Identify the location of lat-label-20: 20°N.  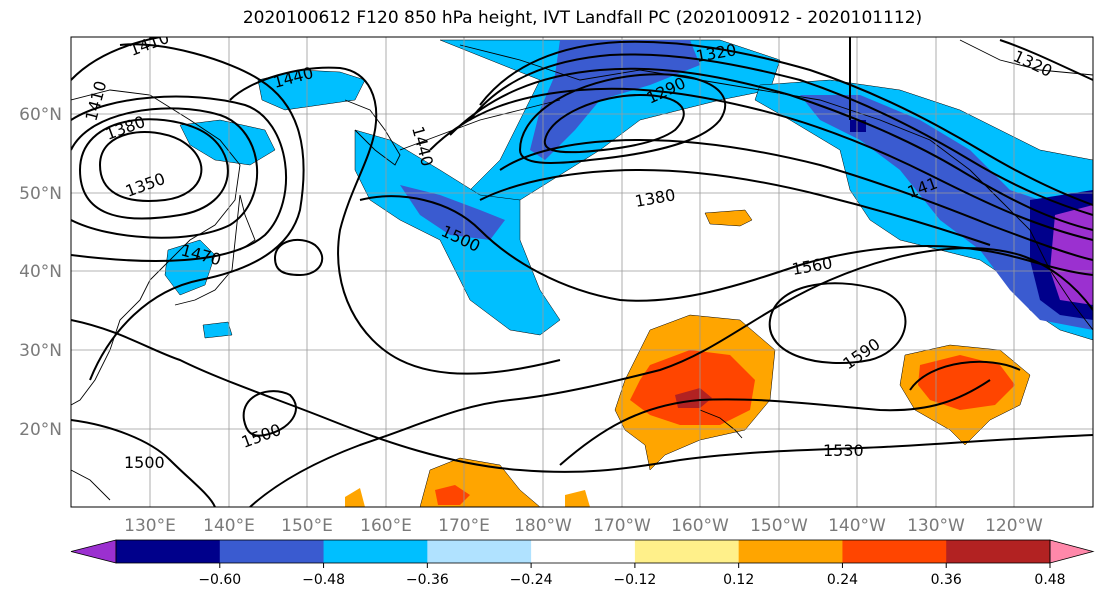
(40, 430).